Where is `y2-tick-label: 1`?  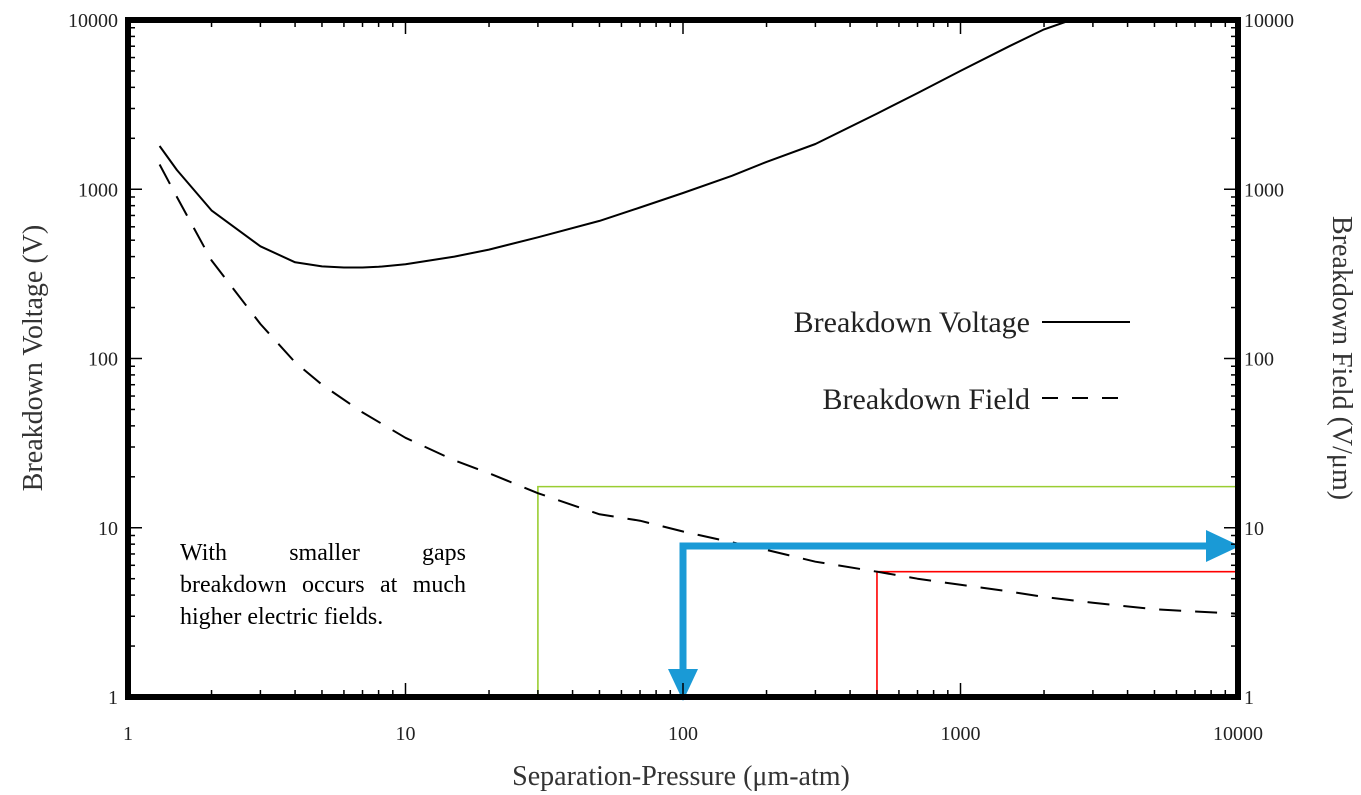 y2-tick-label: 1 is located at coordinates (1249, 698).